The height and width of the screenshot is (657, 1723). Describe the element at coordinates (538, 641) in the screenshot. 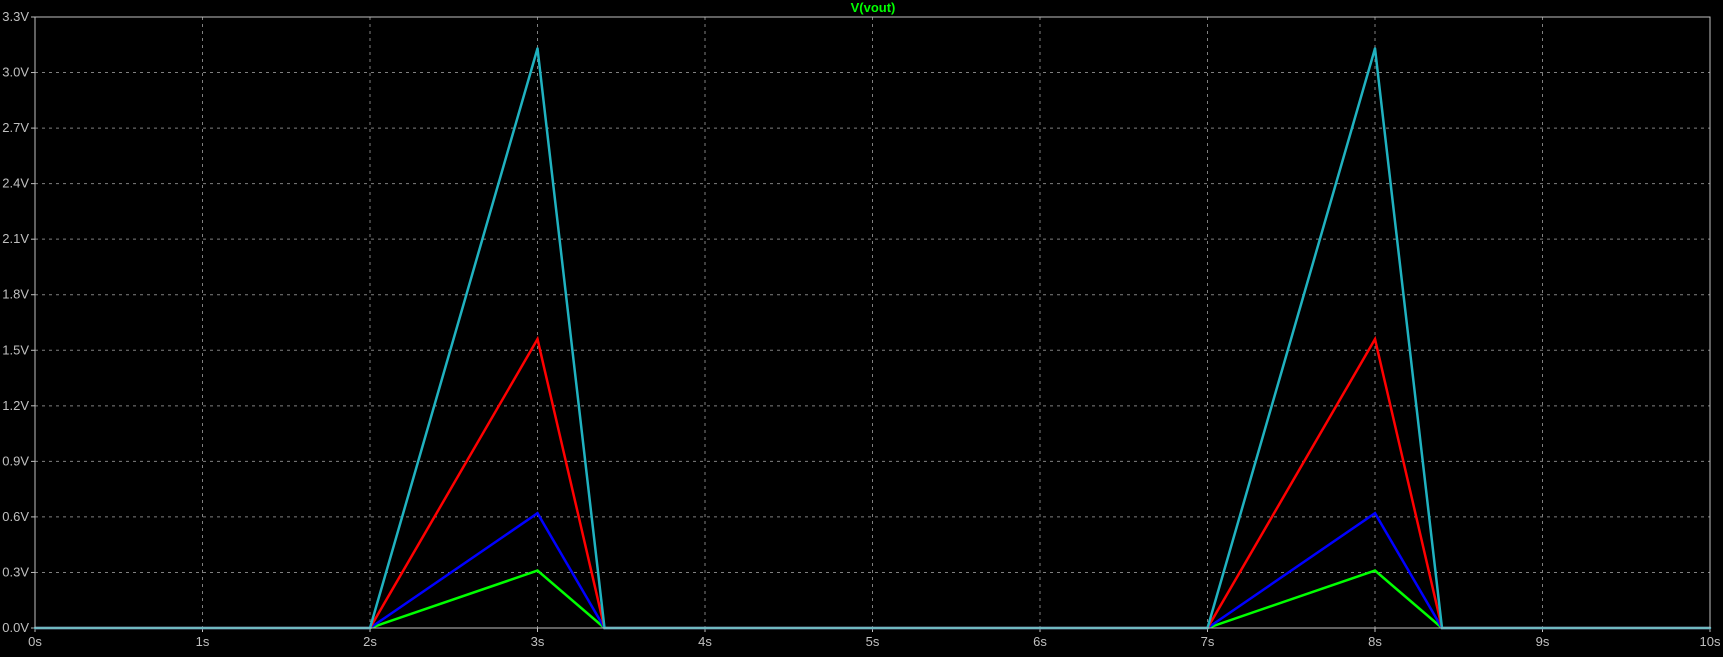

I see `x-tick-label: 3s` at that location.